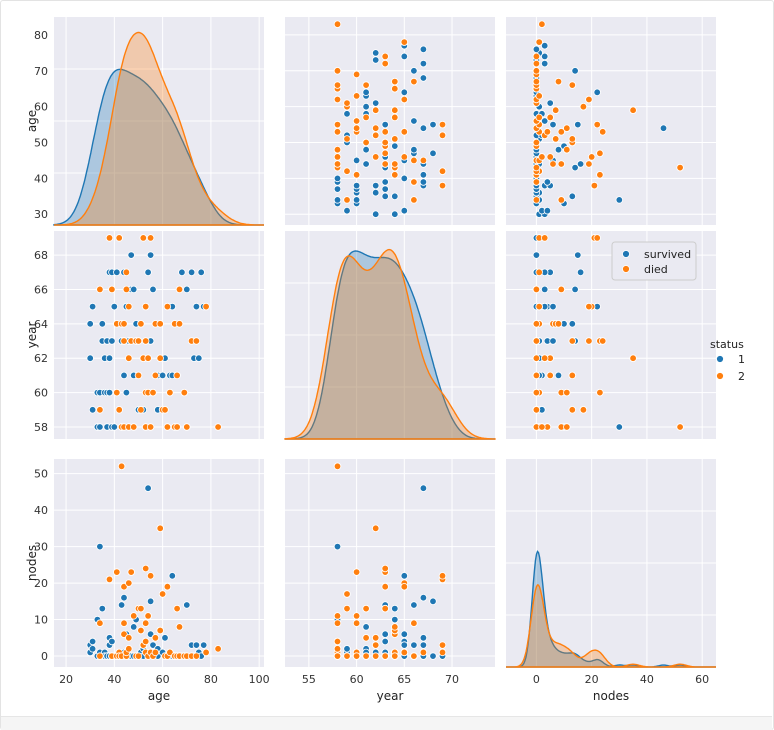 Image resolution: width=774 pixels, height=730 pixels. I want to click on y-tick-label: 40, so click(41, 178).